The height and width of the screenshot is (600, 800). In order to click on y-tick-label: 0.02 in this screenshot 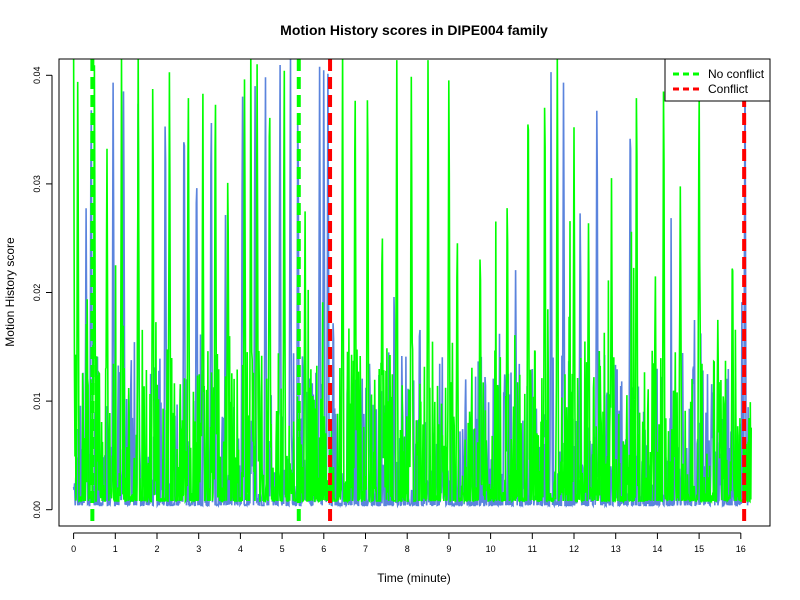, I will do `click(37, 293)`.